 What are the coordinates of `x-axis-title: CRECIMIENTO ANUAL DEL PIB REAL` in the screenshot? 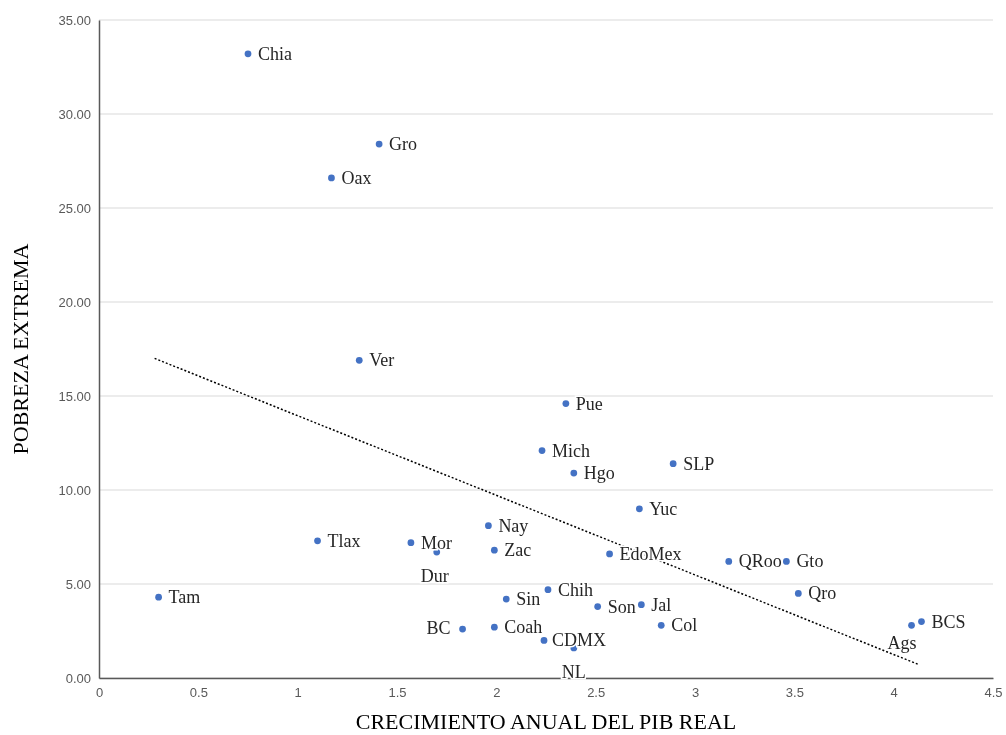 It's located at (546, 721).